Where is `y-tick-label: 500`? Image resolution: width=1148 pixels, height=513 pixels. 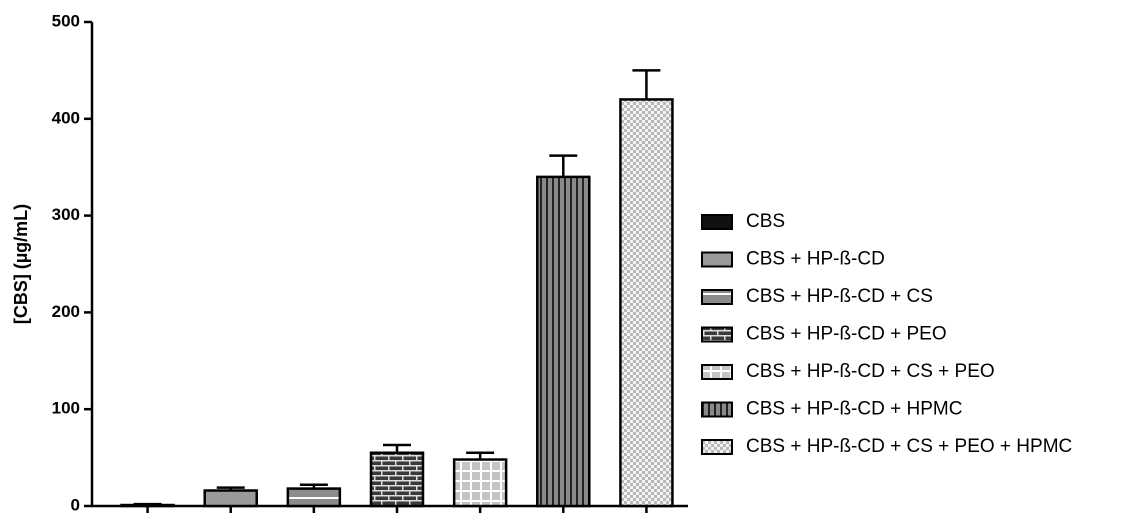 y-tick-label: 500 is located at coordinates (66, 20).